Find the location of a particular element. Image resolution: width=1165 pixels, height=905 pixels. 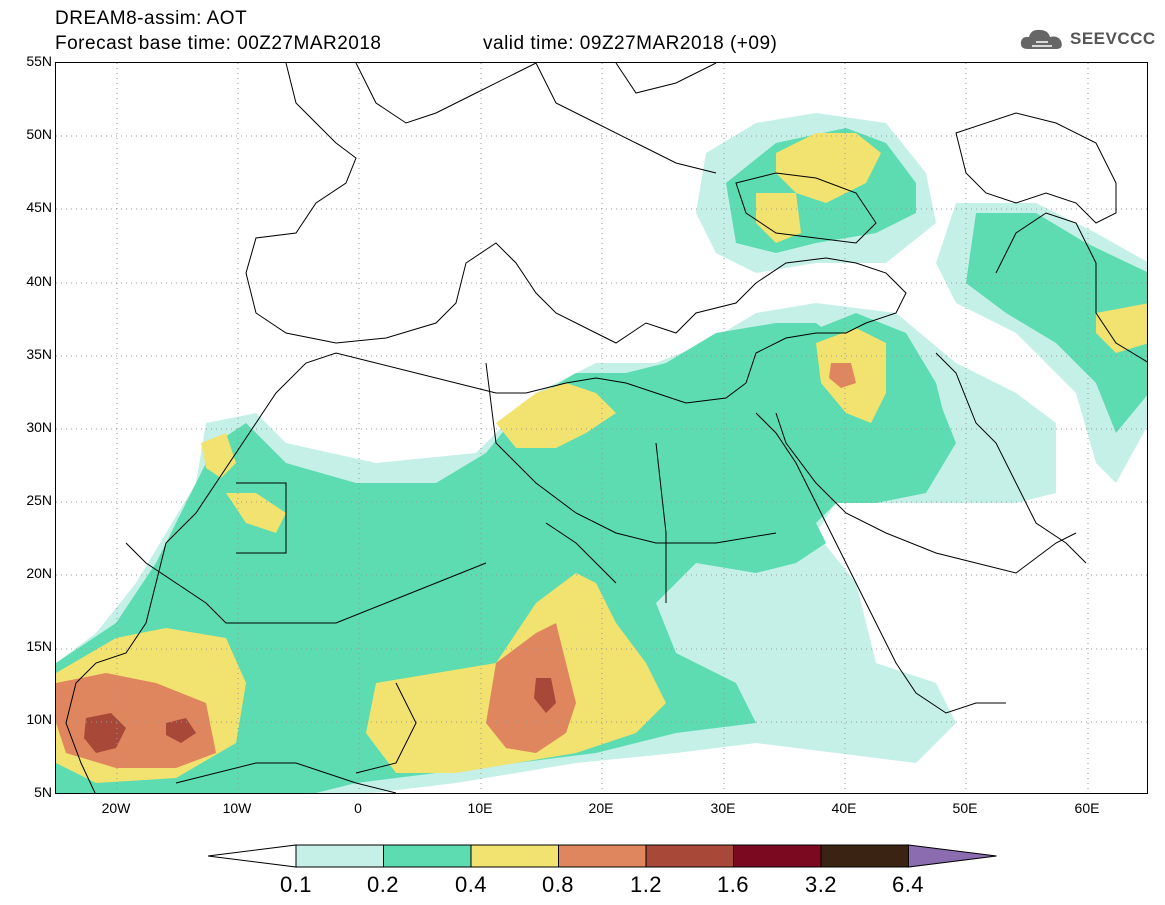

lon-label: 50E is located at coordinates (965, 808).